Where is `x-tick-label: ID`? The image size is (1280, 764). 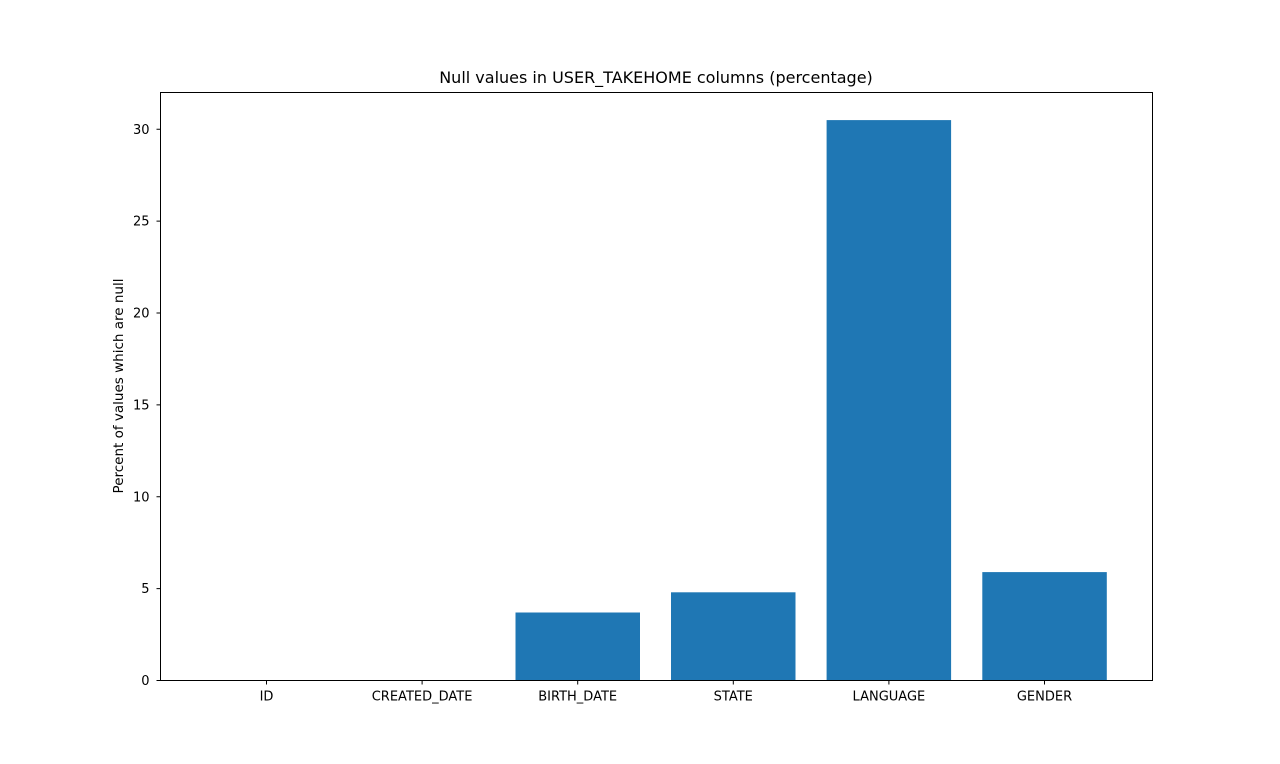
x-tick-label: ID is located at coordinates (267, 697).